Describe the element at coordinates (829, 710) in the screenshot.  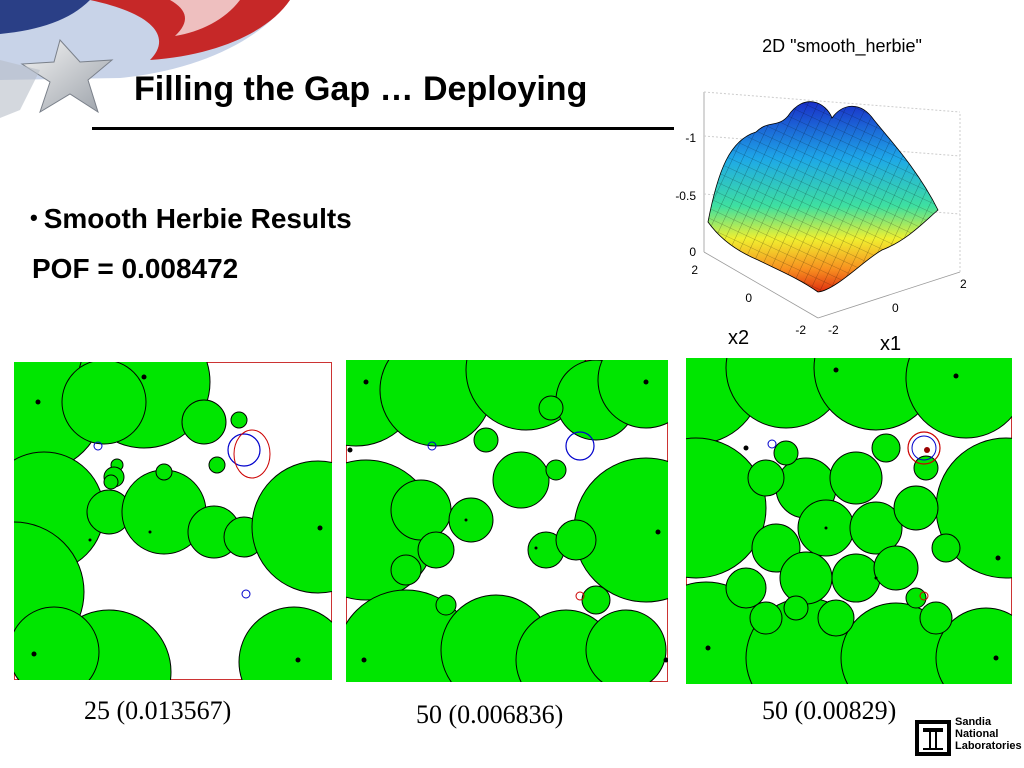
I see `panel-caption-3: 50 (0.00829)` at that location.